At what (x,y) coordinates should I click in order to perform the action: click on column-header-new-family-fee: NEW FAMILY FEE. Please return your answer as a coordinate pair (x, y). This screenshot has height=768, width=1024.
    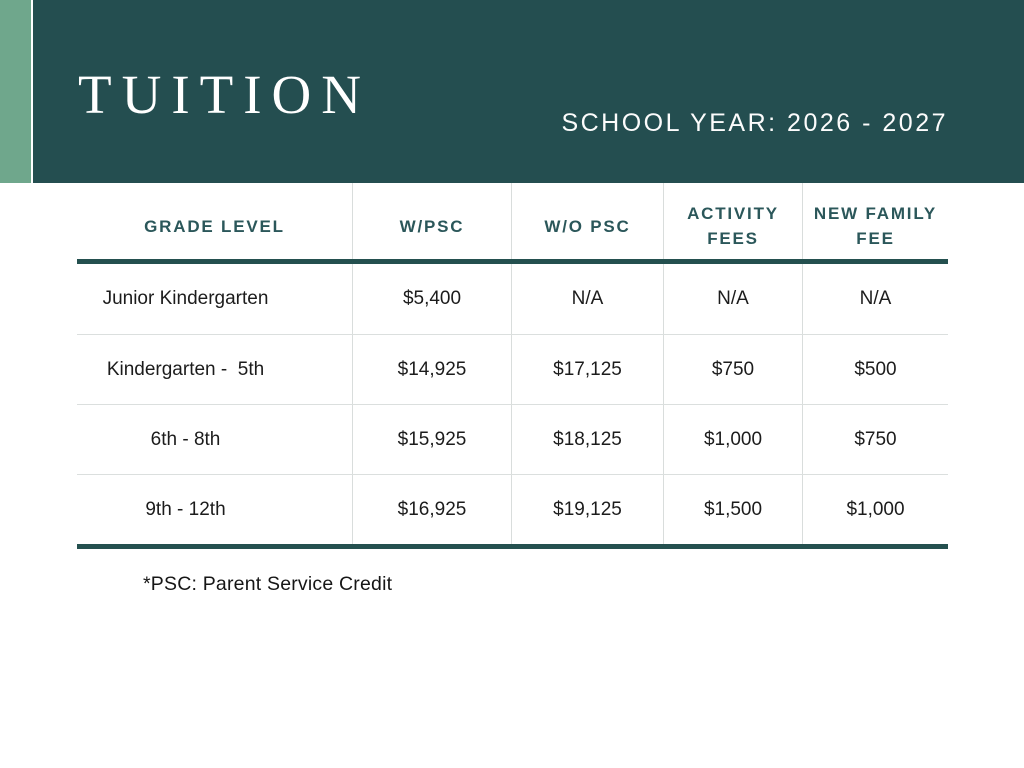
    Looking at the image, I should click on (875, 226).